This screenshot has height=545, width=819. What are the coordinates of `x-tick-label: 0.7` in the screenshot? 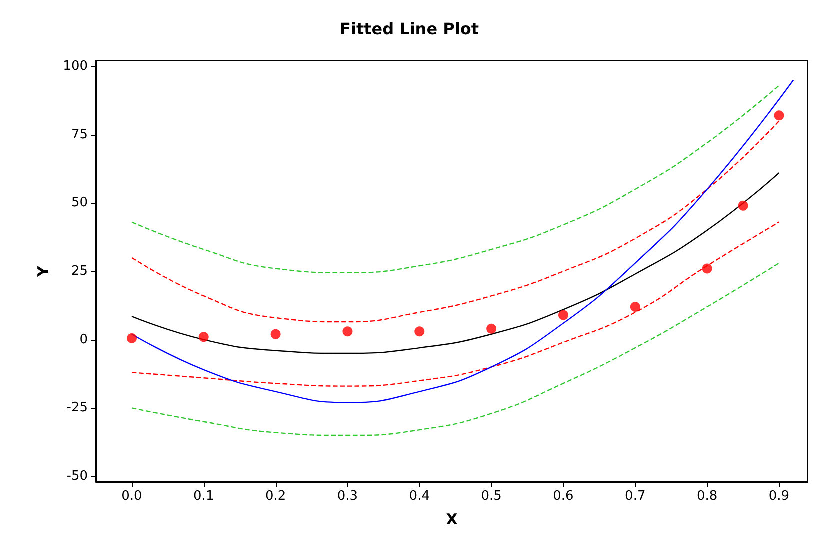 It's located at (635, 496).